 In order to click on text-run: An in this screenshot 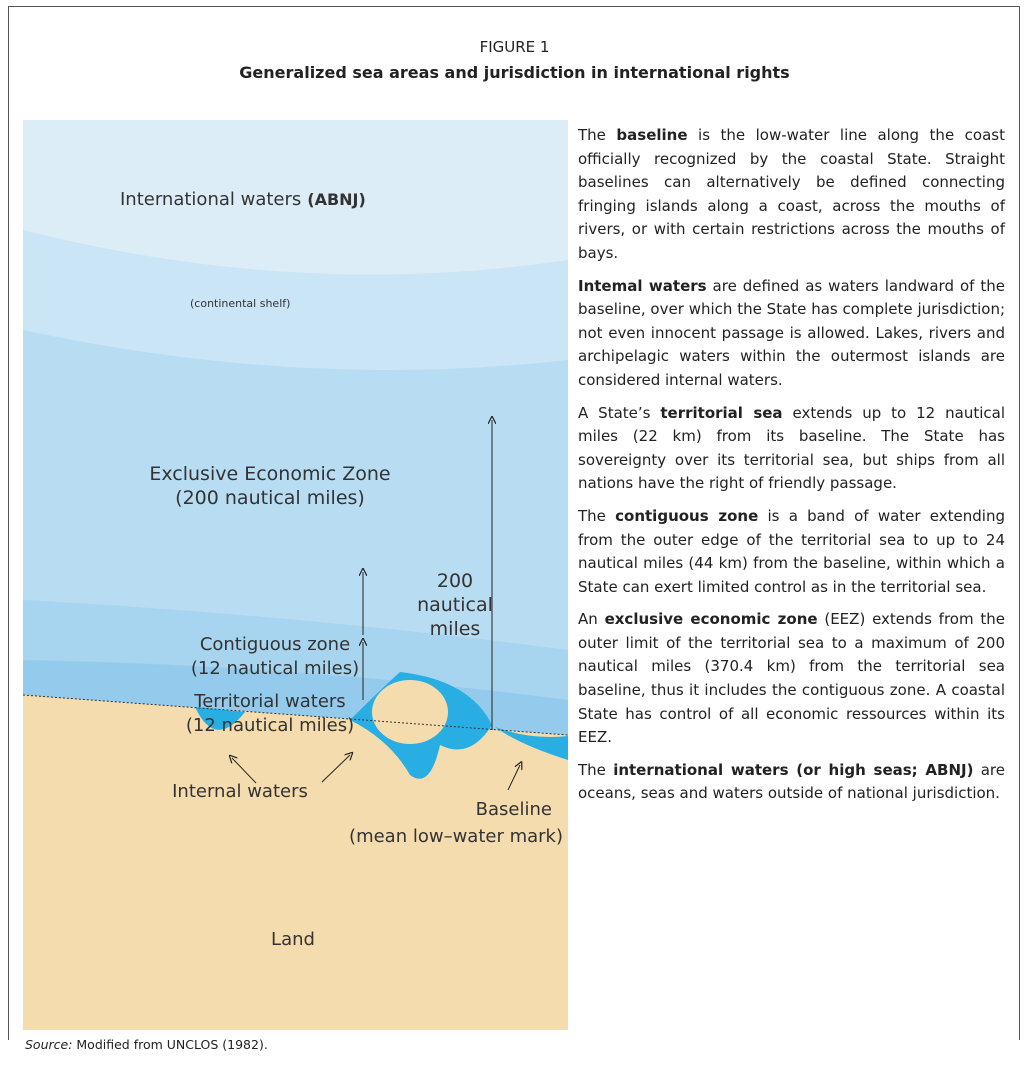, I will do `click(591, 619)`.